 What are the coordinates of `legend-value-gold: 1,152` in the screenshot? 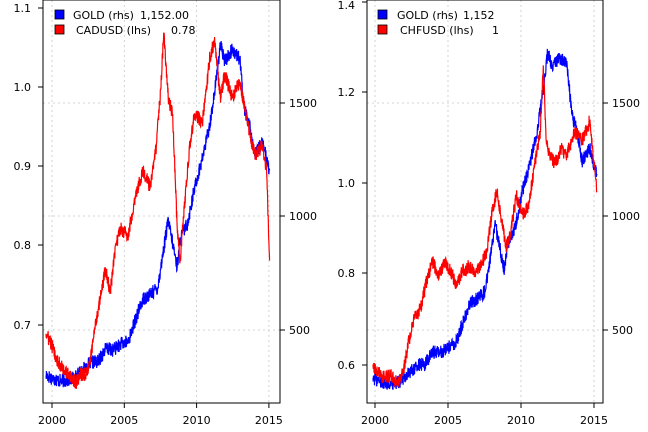 It's located at (479, 15).